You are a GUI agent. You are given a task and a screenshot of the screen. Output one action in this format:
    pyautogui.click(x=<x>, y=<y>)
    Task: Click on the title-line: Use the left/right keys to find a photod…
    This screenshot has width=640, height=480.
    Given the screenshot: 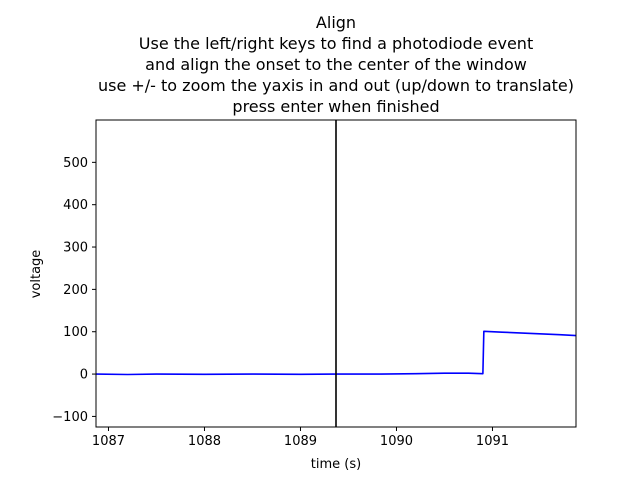 What is the action you would take?
    pyautogui.click(x=336, y=43)
    